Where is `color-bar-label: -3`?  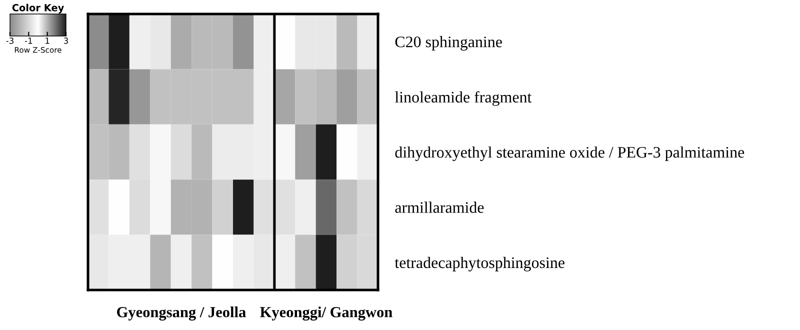
color-bar-label: -3 is located at coordinates (10, 41).